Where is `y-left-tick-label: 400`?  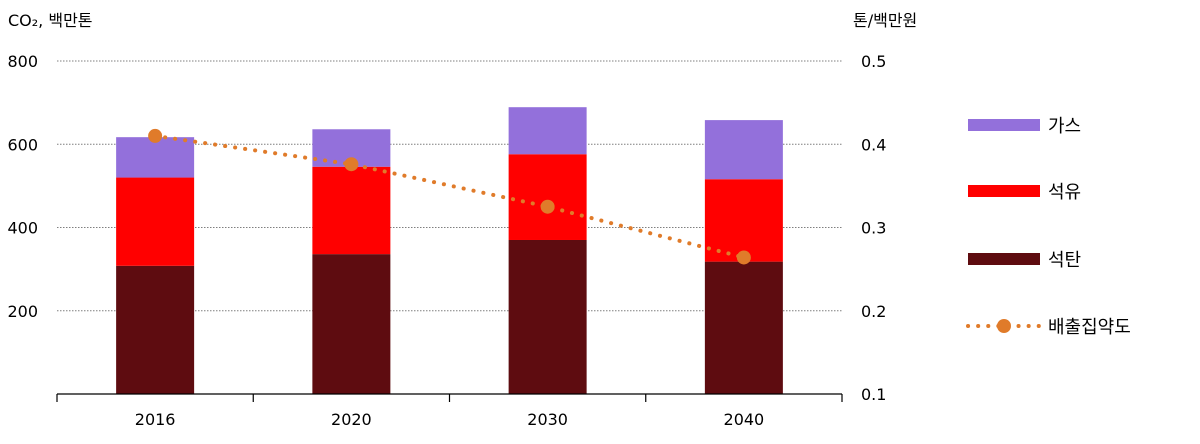
y-left-tick-label: 400 is located at coordinates (22, 228).